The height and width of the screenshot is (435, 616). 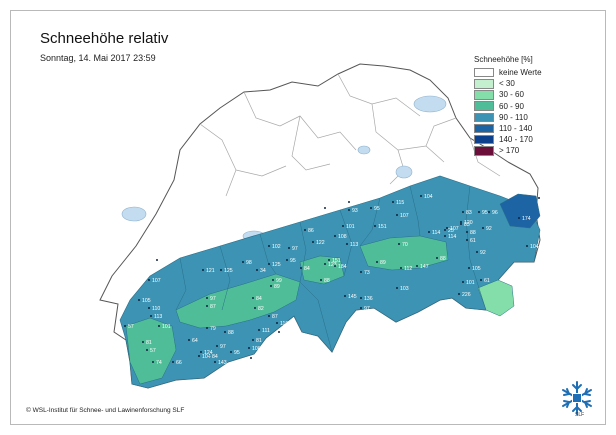 I want to click on station-value-label: 123, so click(x=164, y=261).